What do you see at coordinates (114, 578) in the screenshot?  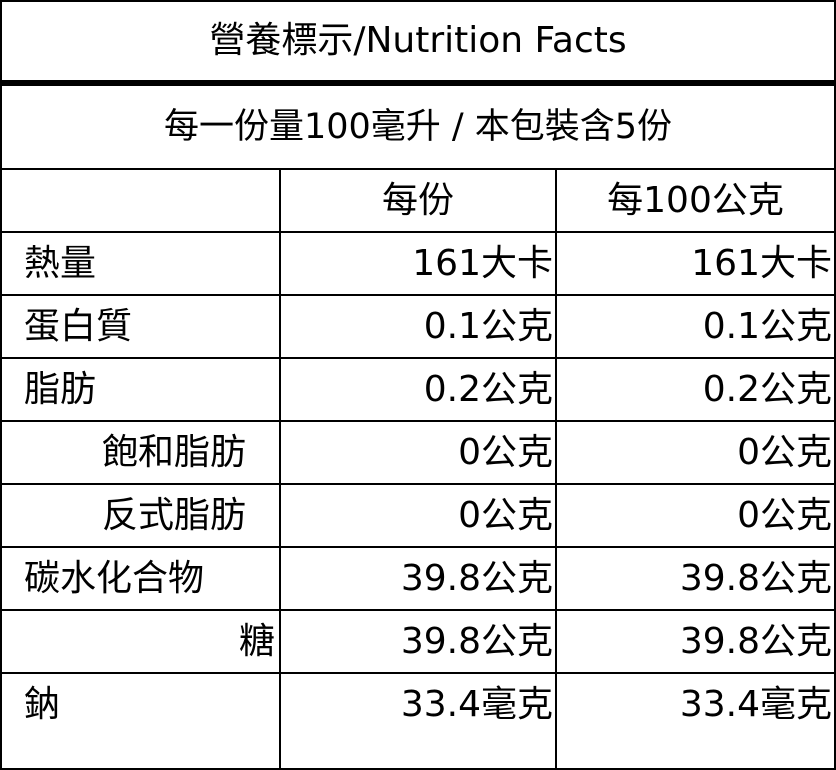 I see `nutrient-name-carbohydrate: 碳水化合物` at bounding box center [114, 578].